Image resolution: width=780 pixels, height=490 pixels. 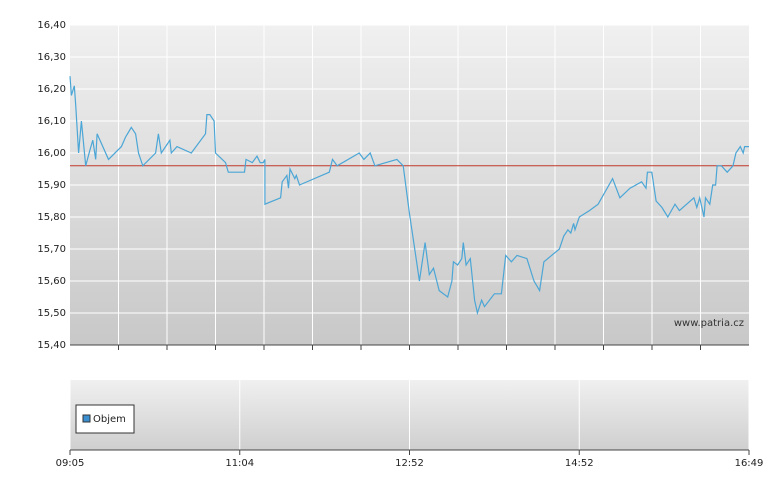 What do you see at coordinates (51, 313) in the screenshot?
I see `y-tick-label: 15,50` at bounding box center [51, 313].